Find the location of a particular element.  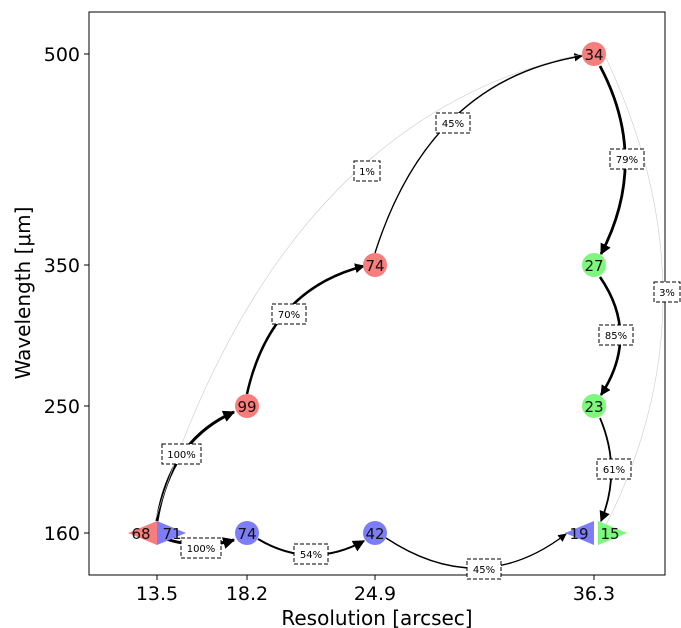

edge-13.5-160-to-18.2-250 is located at coordinates (195, 466).